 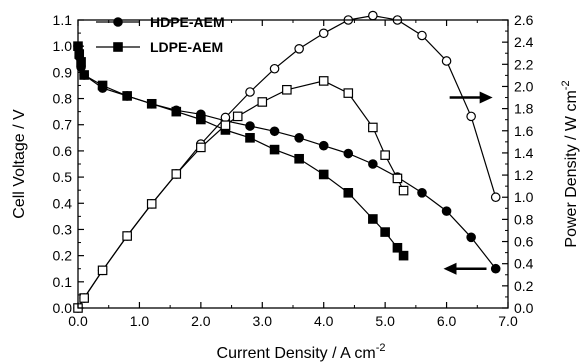 What do you see at coordinates (508, 321) in the screenshot?
I see `x-tick-label: 7.0` at bounding box center [508, 321].